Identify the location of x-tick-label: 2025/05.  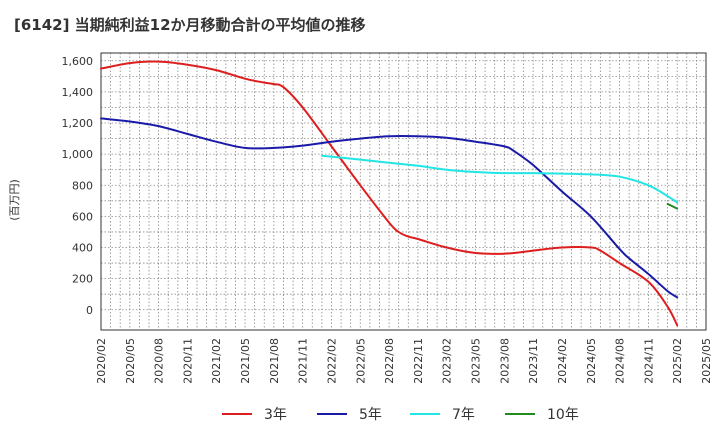
(706, 361).